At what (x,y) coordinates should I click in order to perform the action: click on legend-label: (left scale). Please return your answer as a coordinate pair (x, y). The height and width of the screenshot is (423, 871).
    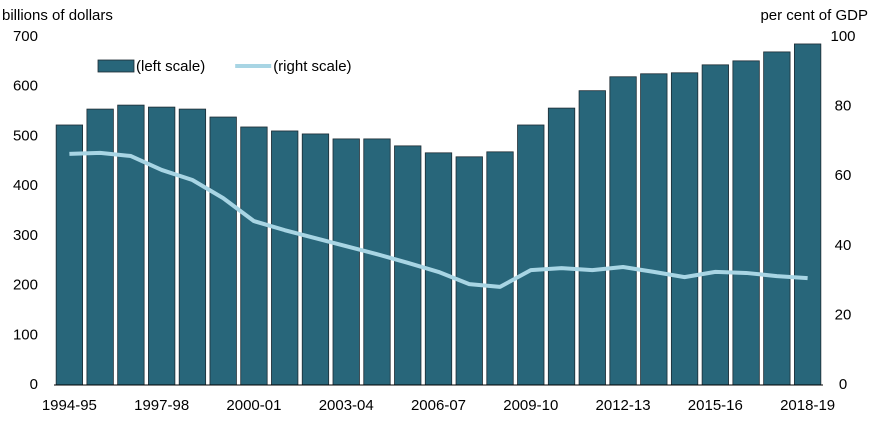
    Looking at the image, I should click on (170, 66).